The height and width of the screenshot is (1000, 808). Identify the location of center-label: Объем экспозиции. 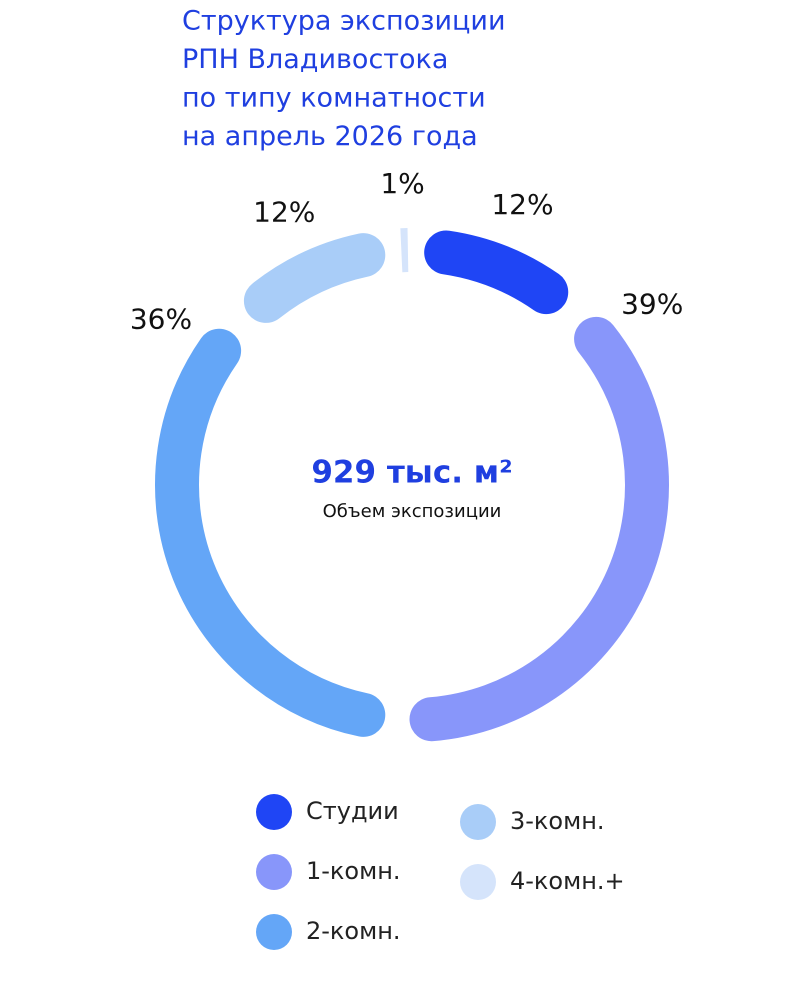
(412, 511).